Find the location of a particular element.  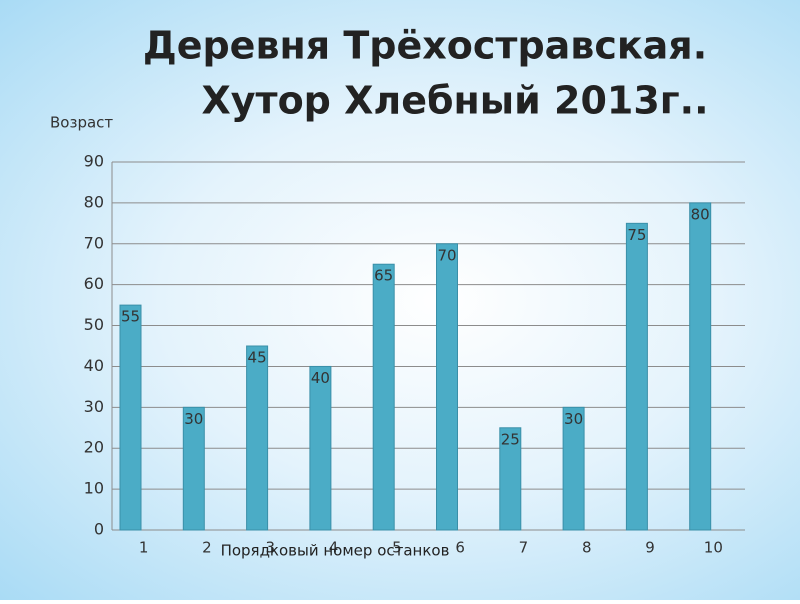

data-label: 55 is located at coordinates (130, 317).